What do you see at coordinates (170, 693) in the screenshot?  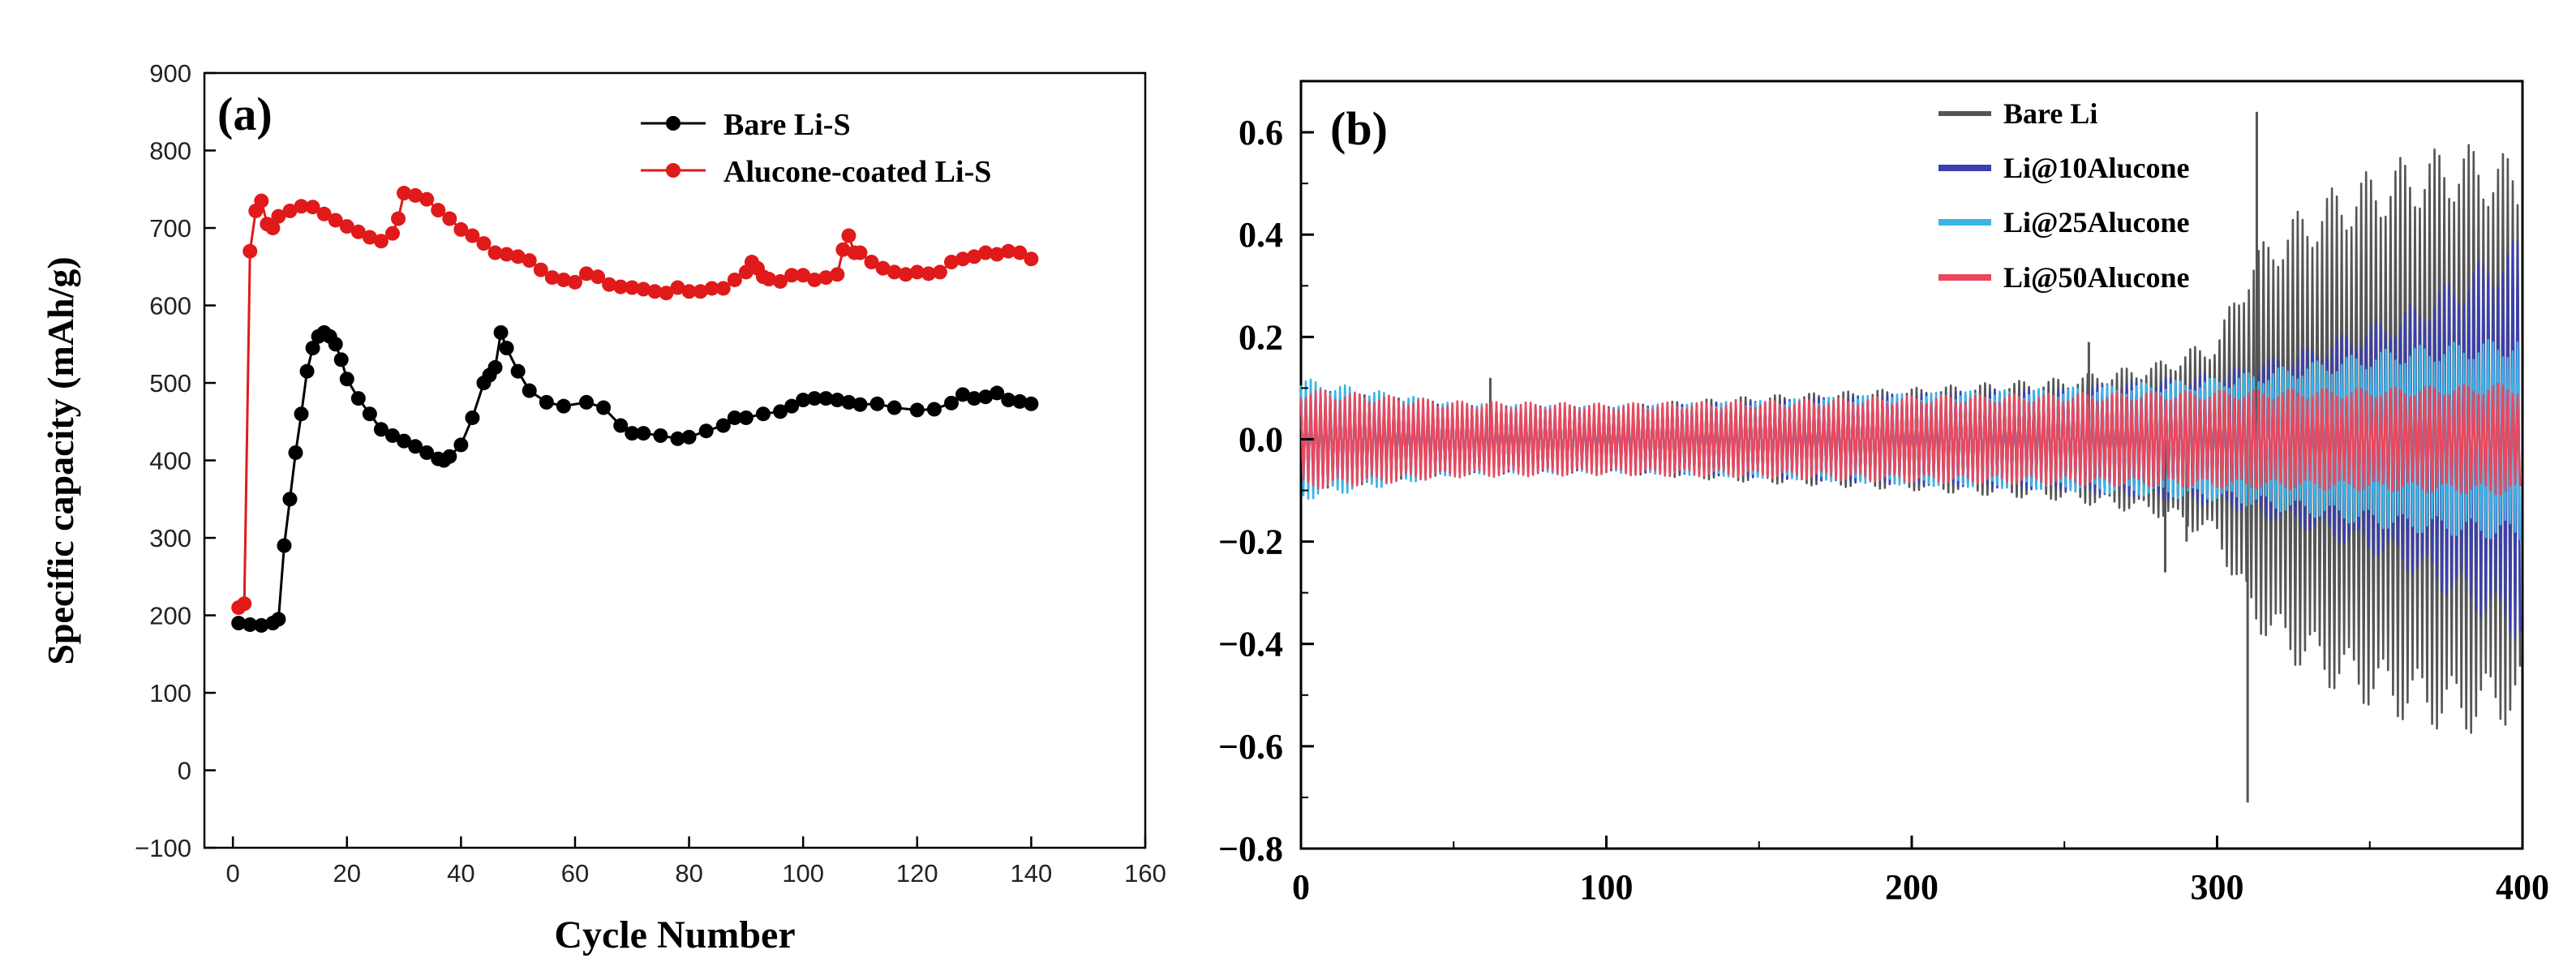 I see `y-tick-label: 100` at bounding box center [170, 693].